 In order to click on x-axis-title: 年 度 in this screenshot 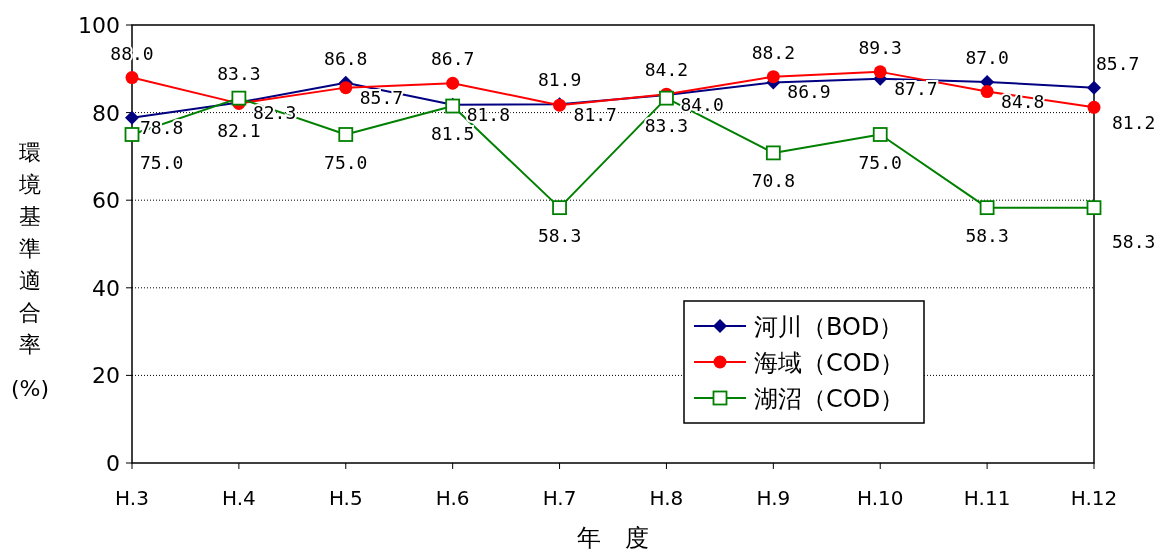, I will do `click(613, 536)`.